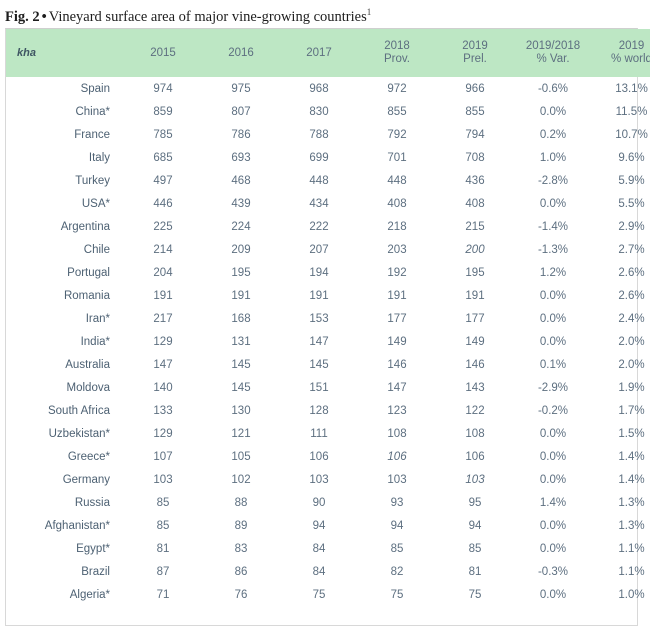 This screenshot has width=650, height=632. What do you see at coordinates (475, 479) in the screenshot?
I see `cell-2019-prel: 103` at bounding box center [475, 479].